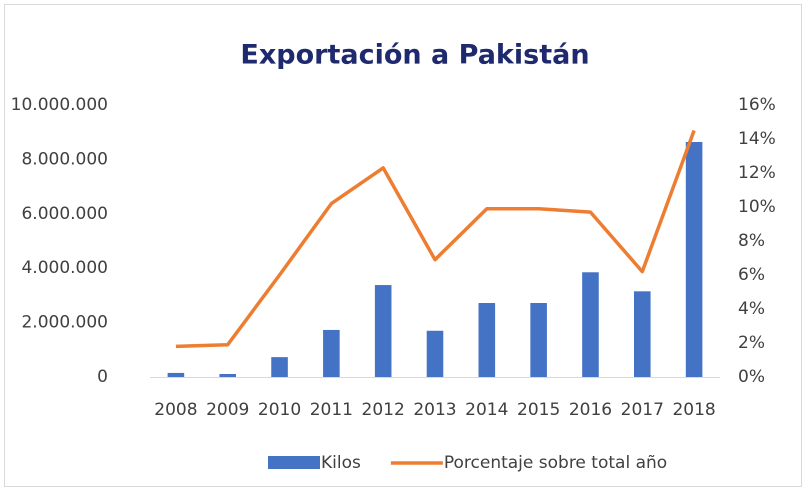 The height and width of the screenshot is (491, 806). Describe the element at coordinates (59, 105) in the screenshot. I see `y-tick-label: 10.000.000` at that location.